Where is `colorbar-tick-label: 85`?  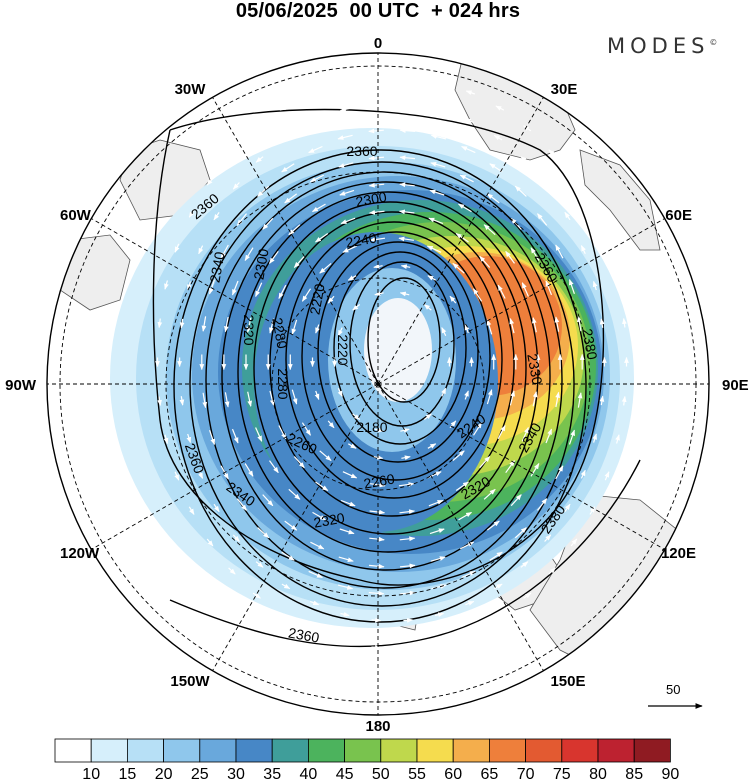
colorbar-tick-label: 85 is located at coordinates (634, 774).